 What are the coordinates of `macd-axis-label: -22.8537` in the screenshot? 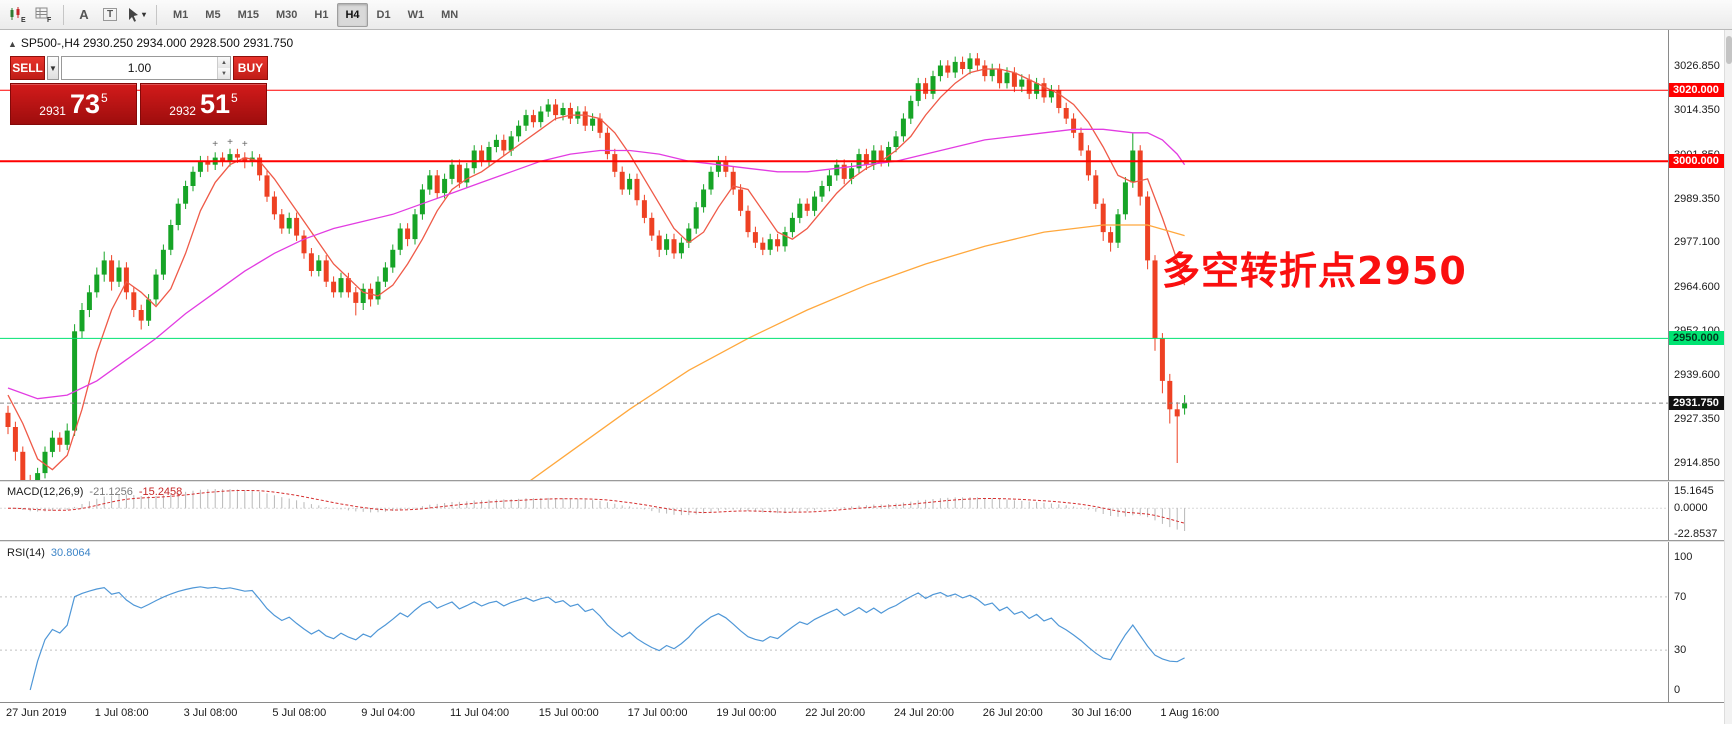 It's located at (1696, 534).